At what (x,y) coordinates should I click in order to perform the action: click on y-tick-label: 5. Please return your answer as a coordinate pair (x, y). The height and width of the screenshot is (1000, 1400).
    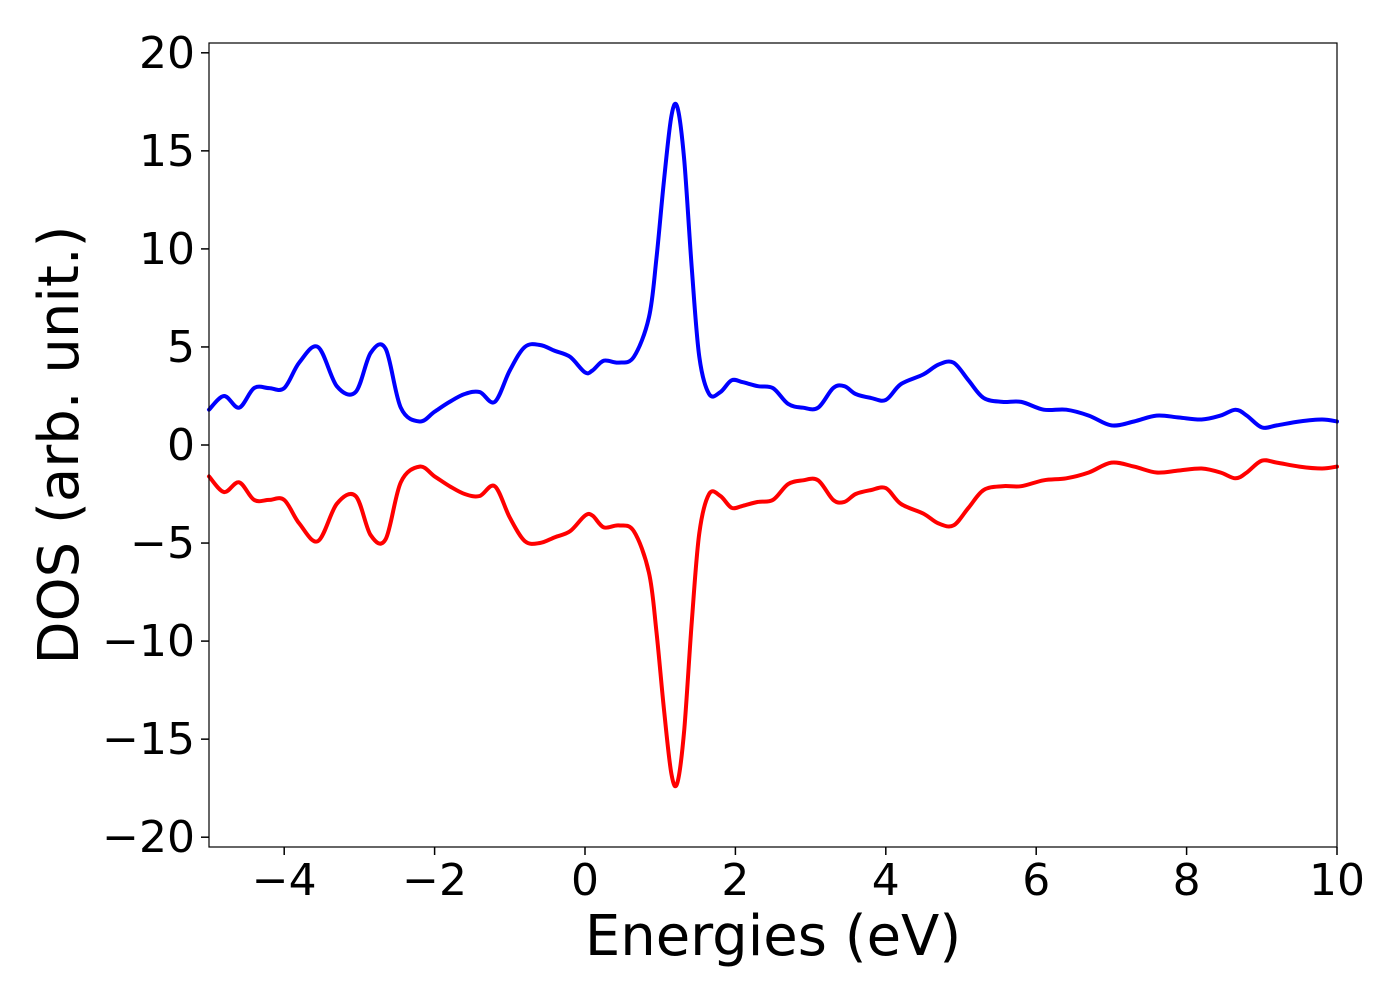
    Looking at the image, I should click on (181, 347).